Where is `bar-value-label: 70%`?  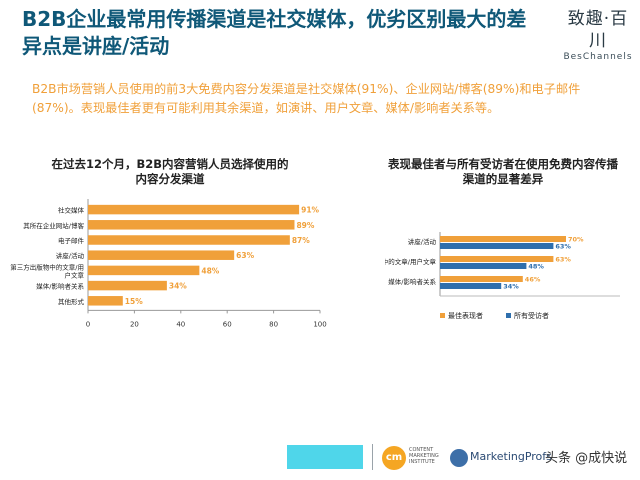 bar-value-label: 70% is located at coordinates (576, 240).